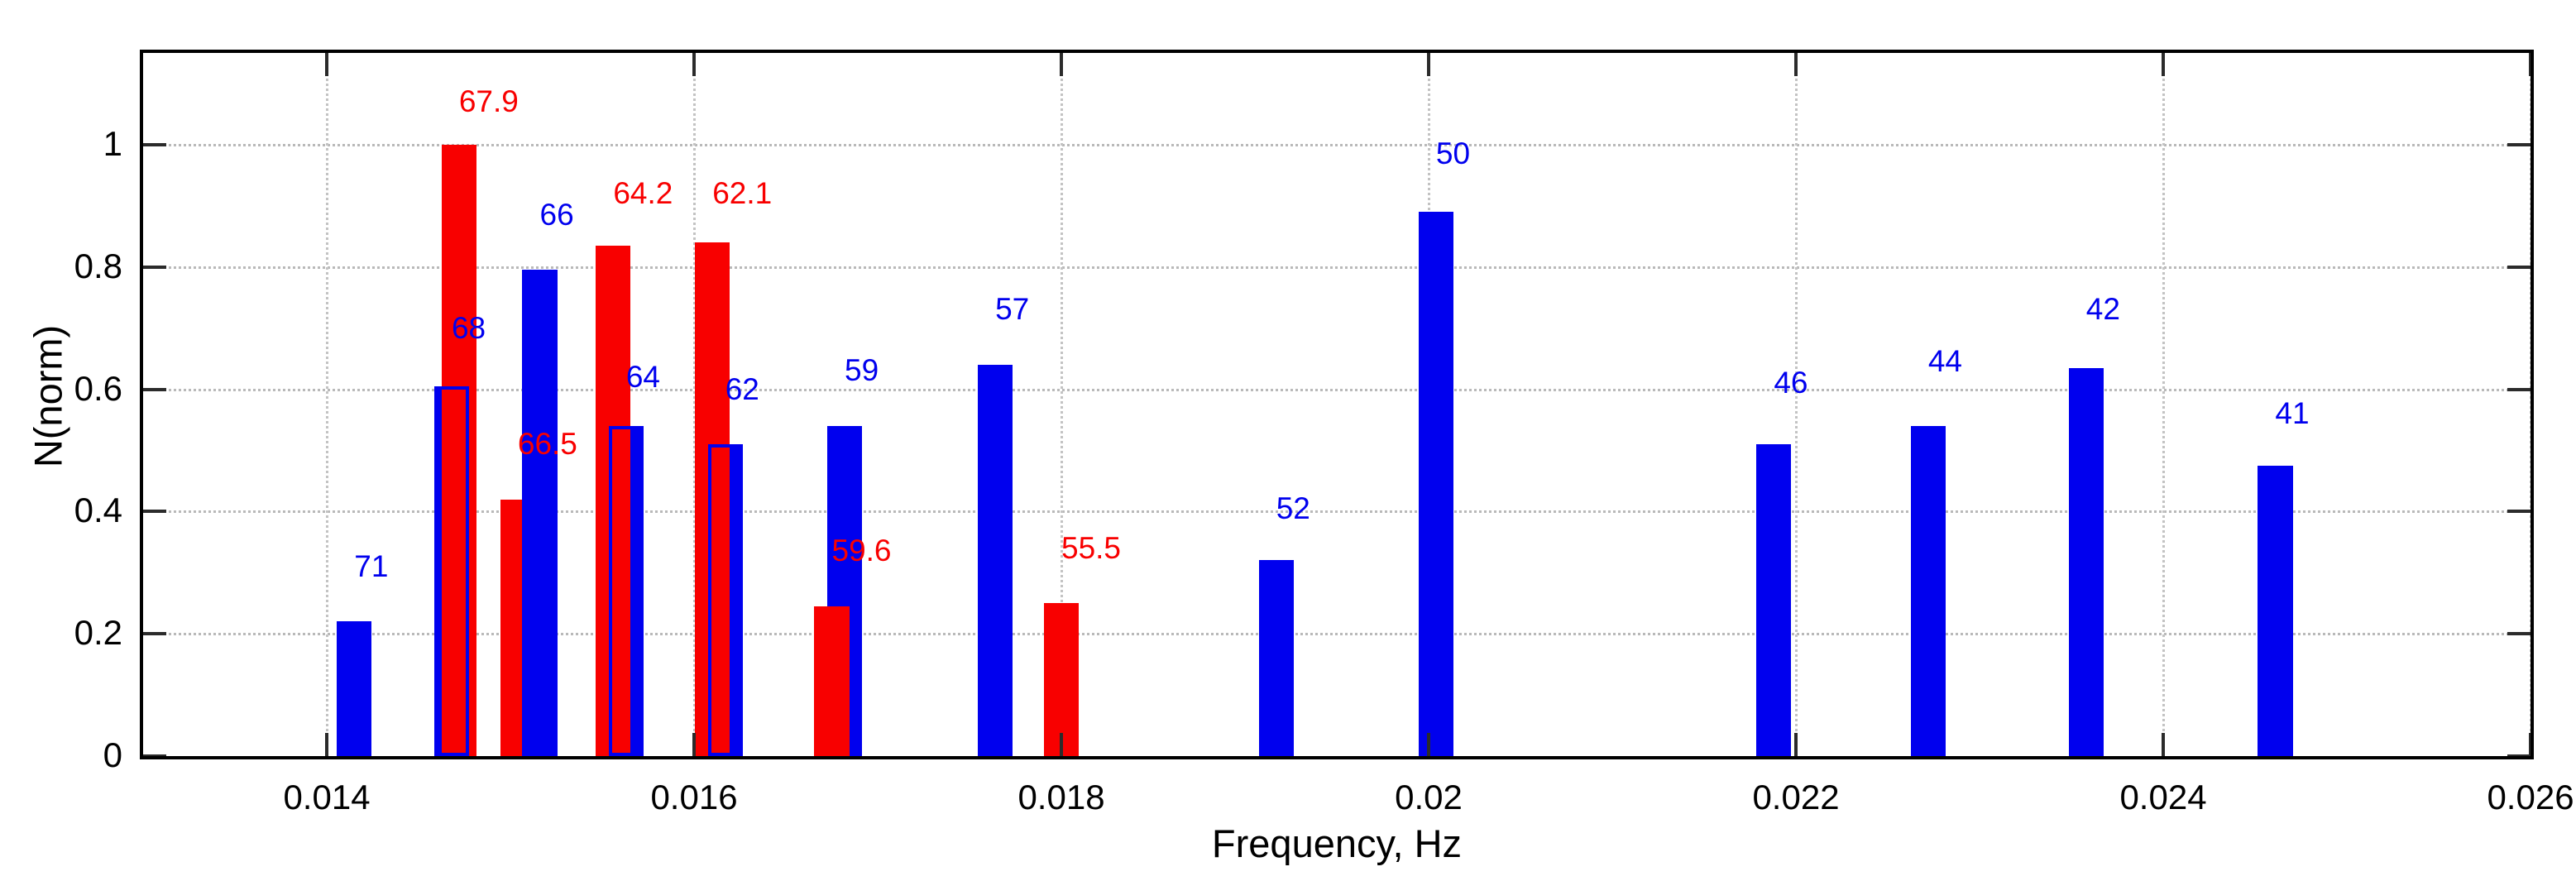 This screenshot has width=2576, height=881. What do you see at coordinates (643, 193) in the screenshot?
I see `bar-value-label: 64.2` at bounding box center [643, 193].